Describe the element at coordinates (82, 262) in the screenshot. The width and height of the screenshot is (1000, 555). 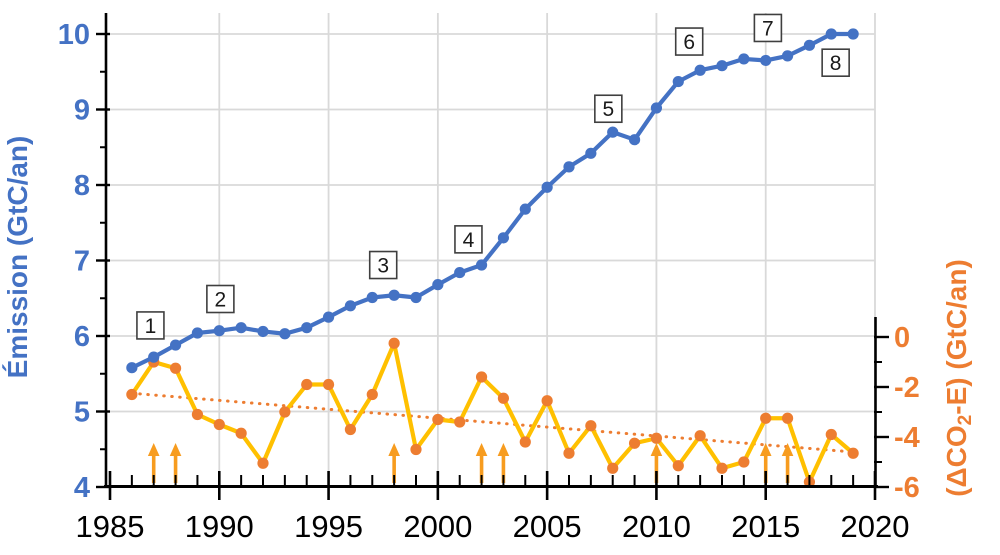
I see `left-axis-tick-label: 7` at that location.